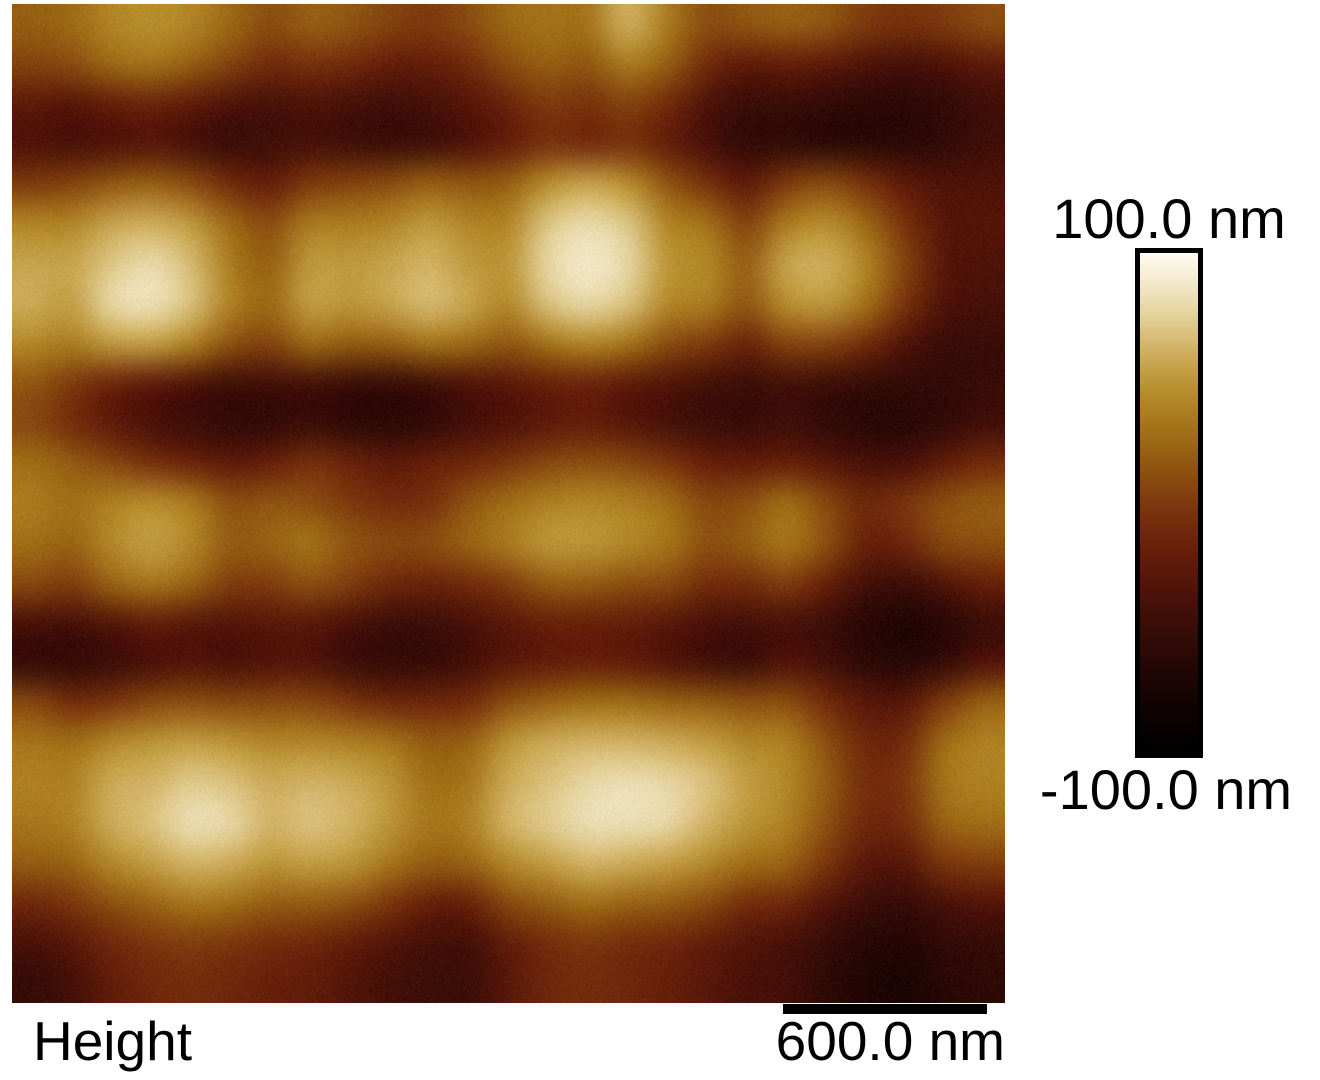 This screenshot has height=1080, width=1320. I want to click on scale-bar, so click(885, 1009).